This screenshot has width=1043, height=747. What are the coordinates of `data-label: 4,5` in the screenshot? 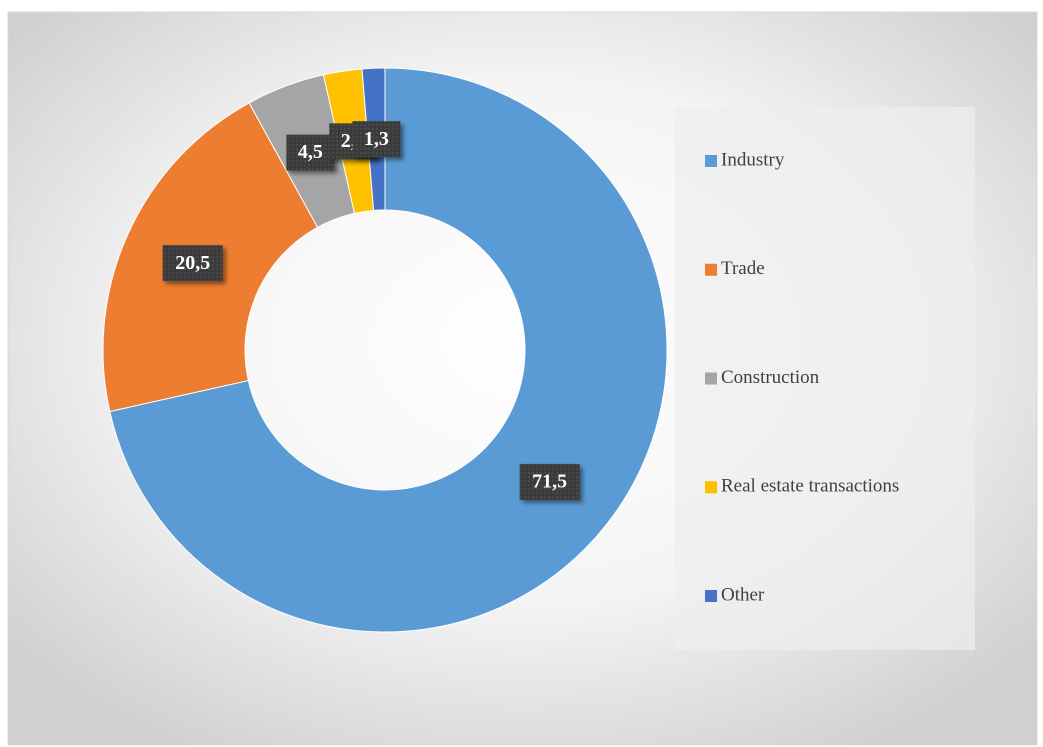 It's located at (310, 152).